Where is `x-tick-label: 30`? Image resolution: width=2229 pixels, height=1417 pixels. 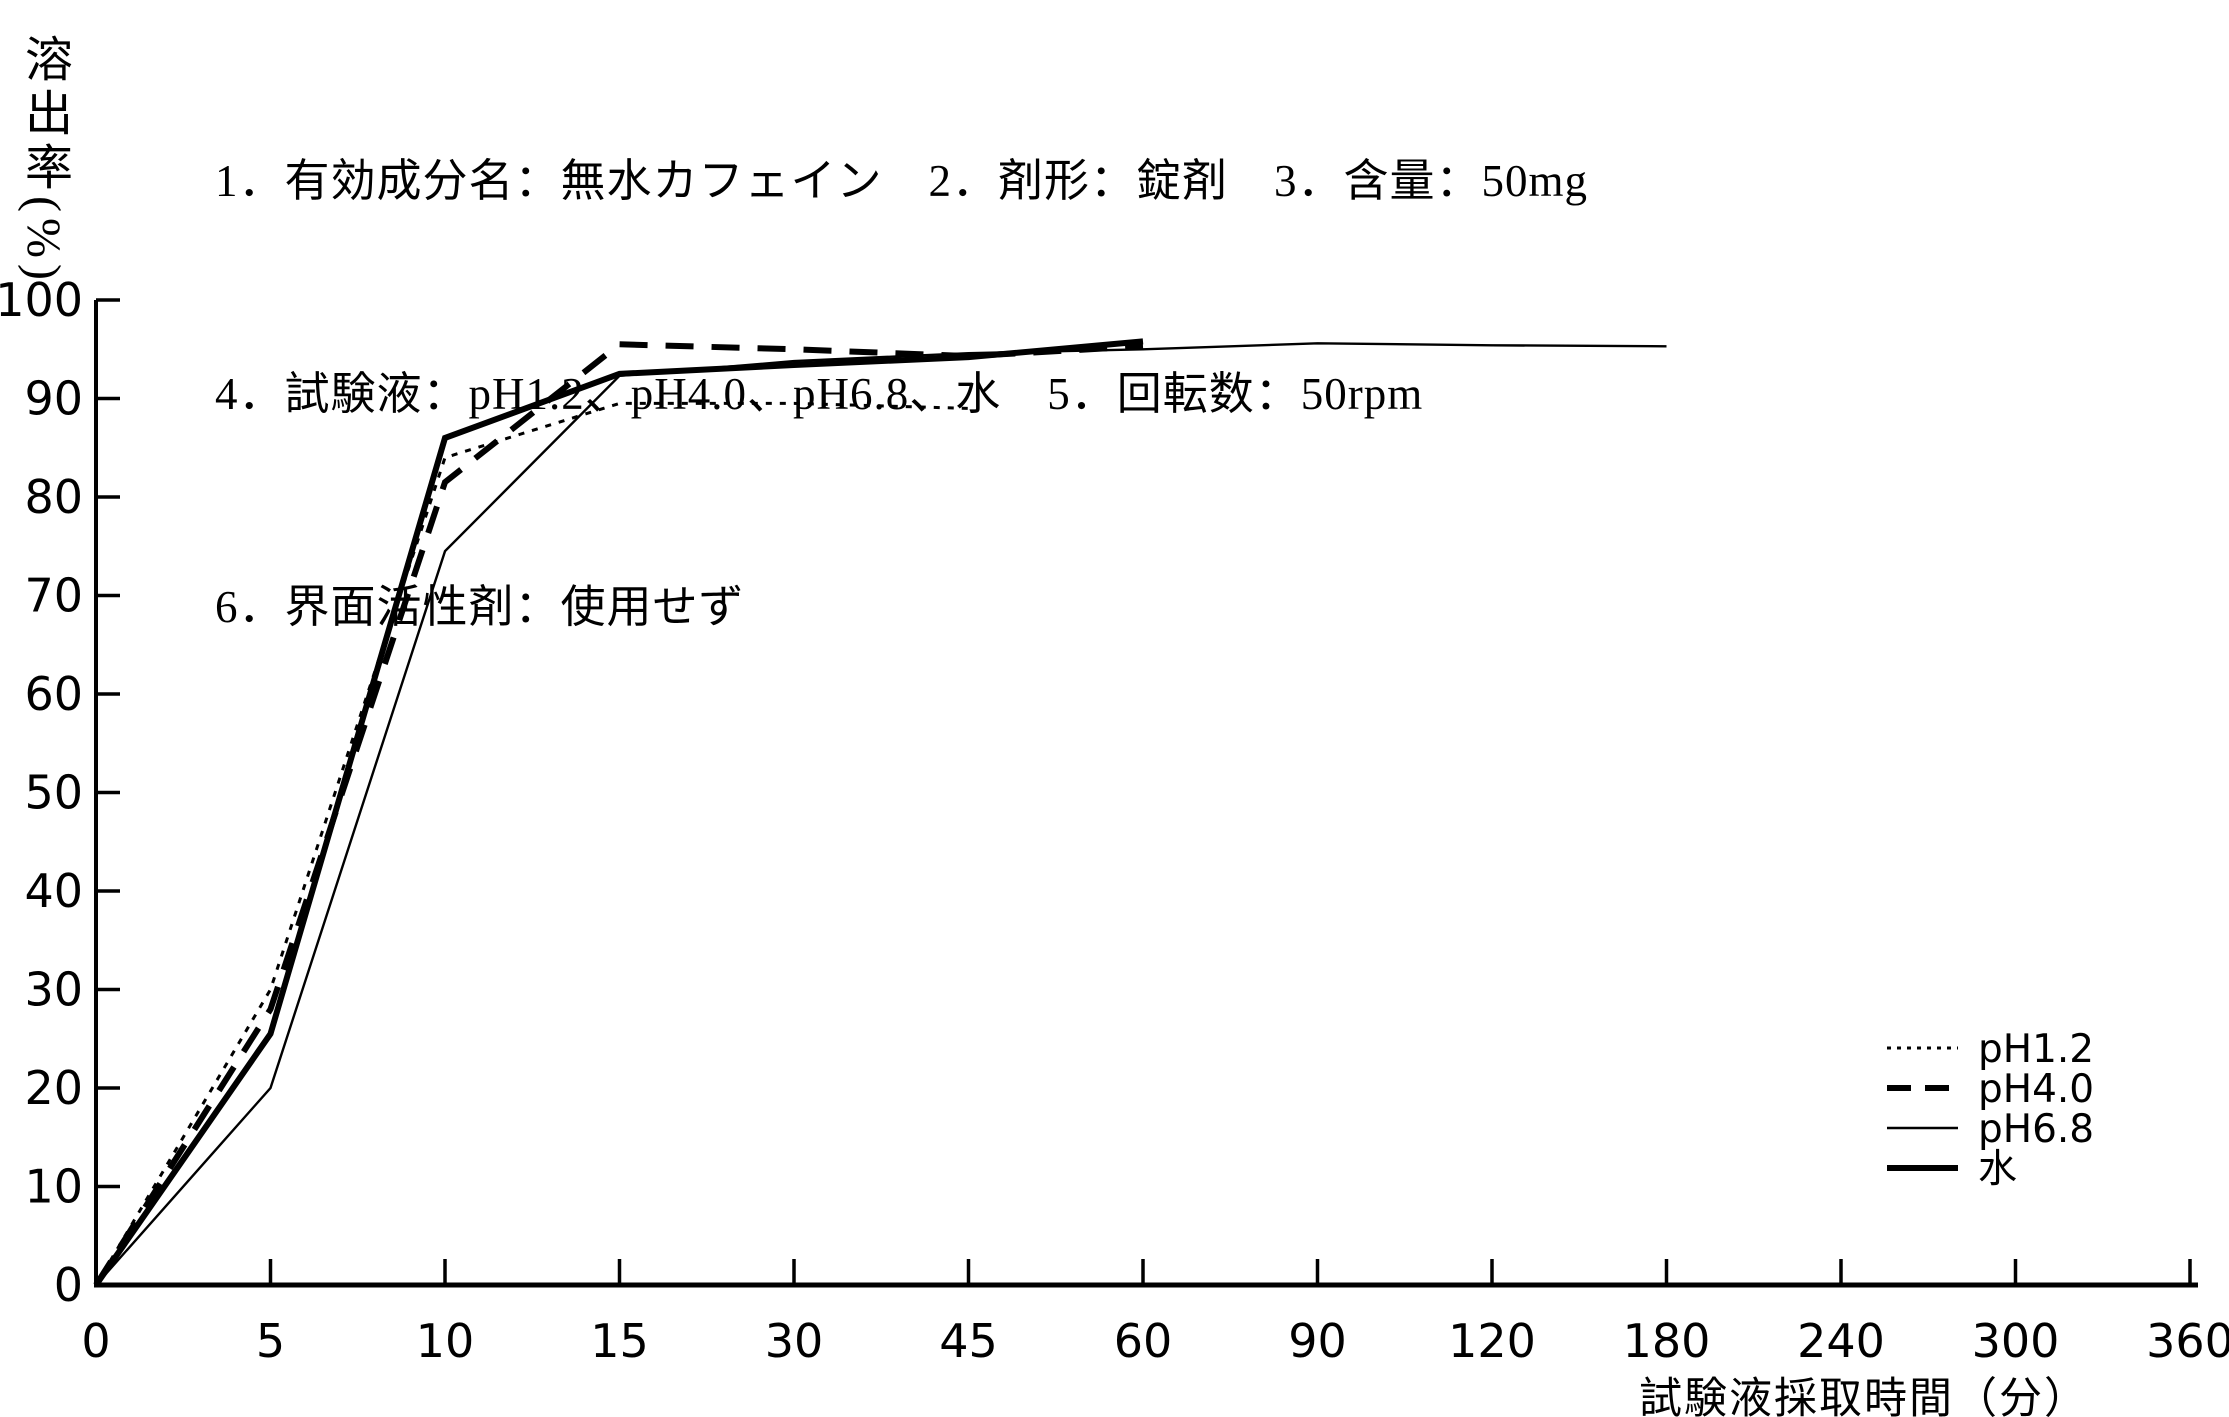 x-tick-label: 30 is located at coordinates (794, 1341).